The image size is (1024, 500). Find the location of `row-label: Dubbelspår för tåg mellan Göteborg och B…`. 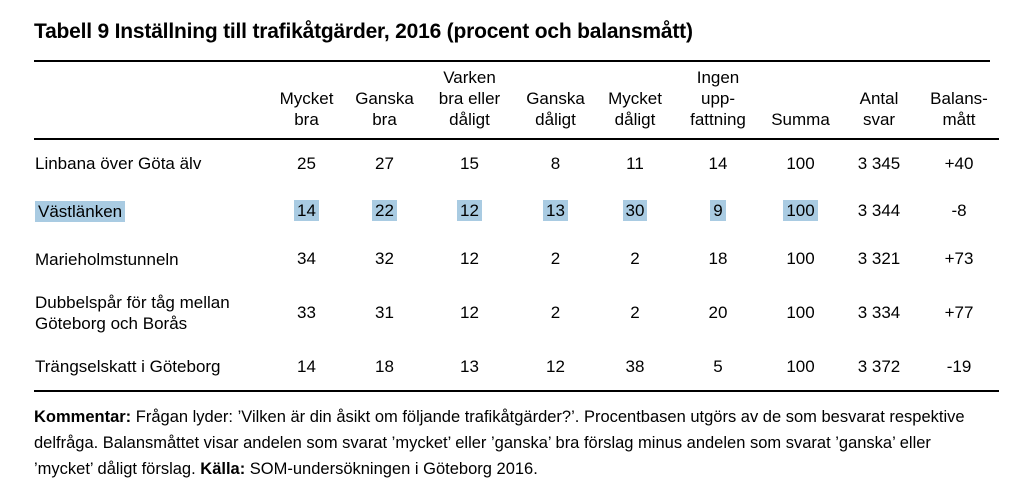

row-label: Dubbelspår för tåg mellan Göteborg och B… is located at coordinates (132, 313).